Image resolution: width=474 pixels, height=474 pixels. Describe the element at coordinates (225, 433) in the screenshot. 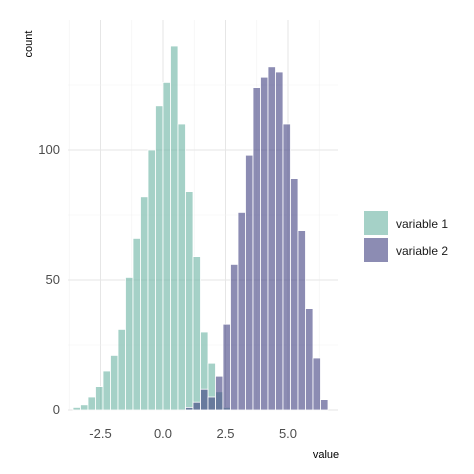

I see `x-tick-label: 2.5` at that location.